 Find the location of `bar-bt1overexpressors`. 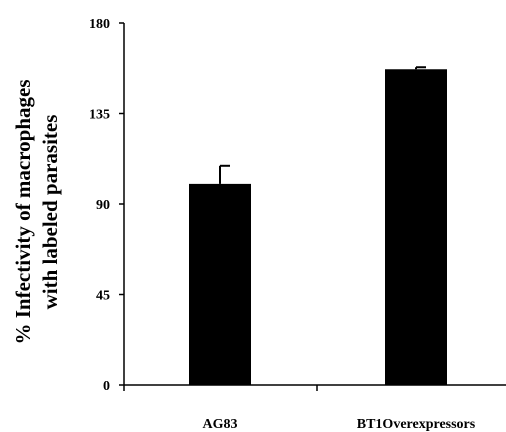

bar-bt1overexpressors is located at coordinates (416, 227).